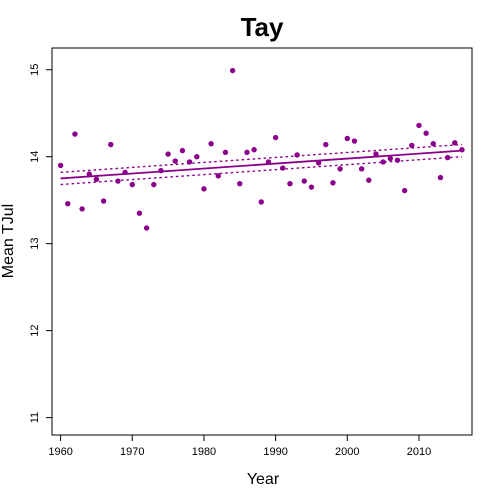  What do you see at coordinates (60, 452) in the screenshot?
I see `x-tick-label: 1960` at bounding box center [60, 452].